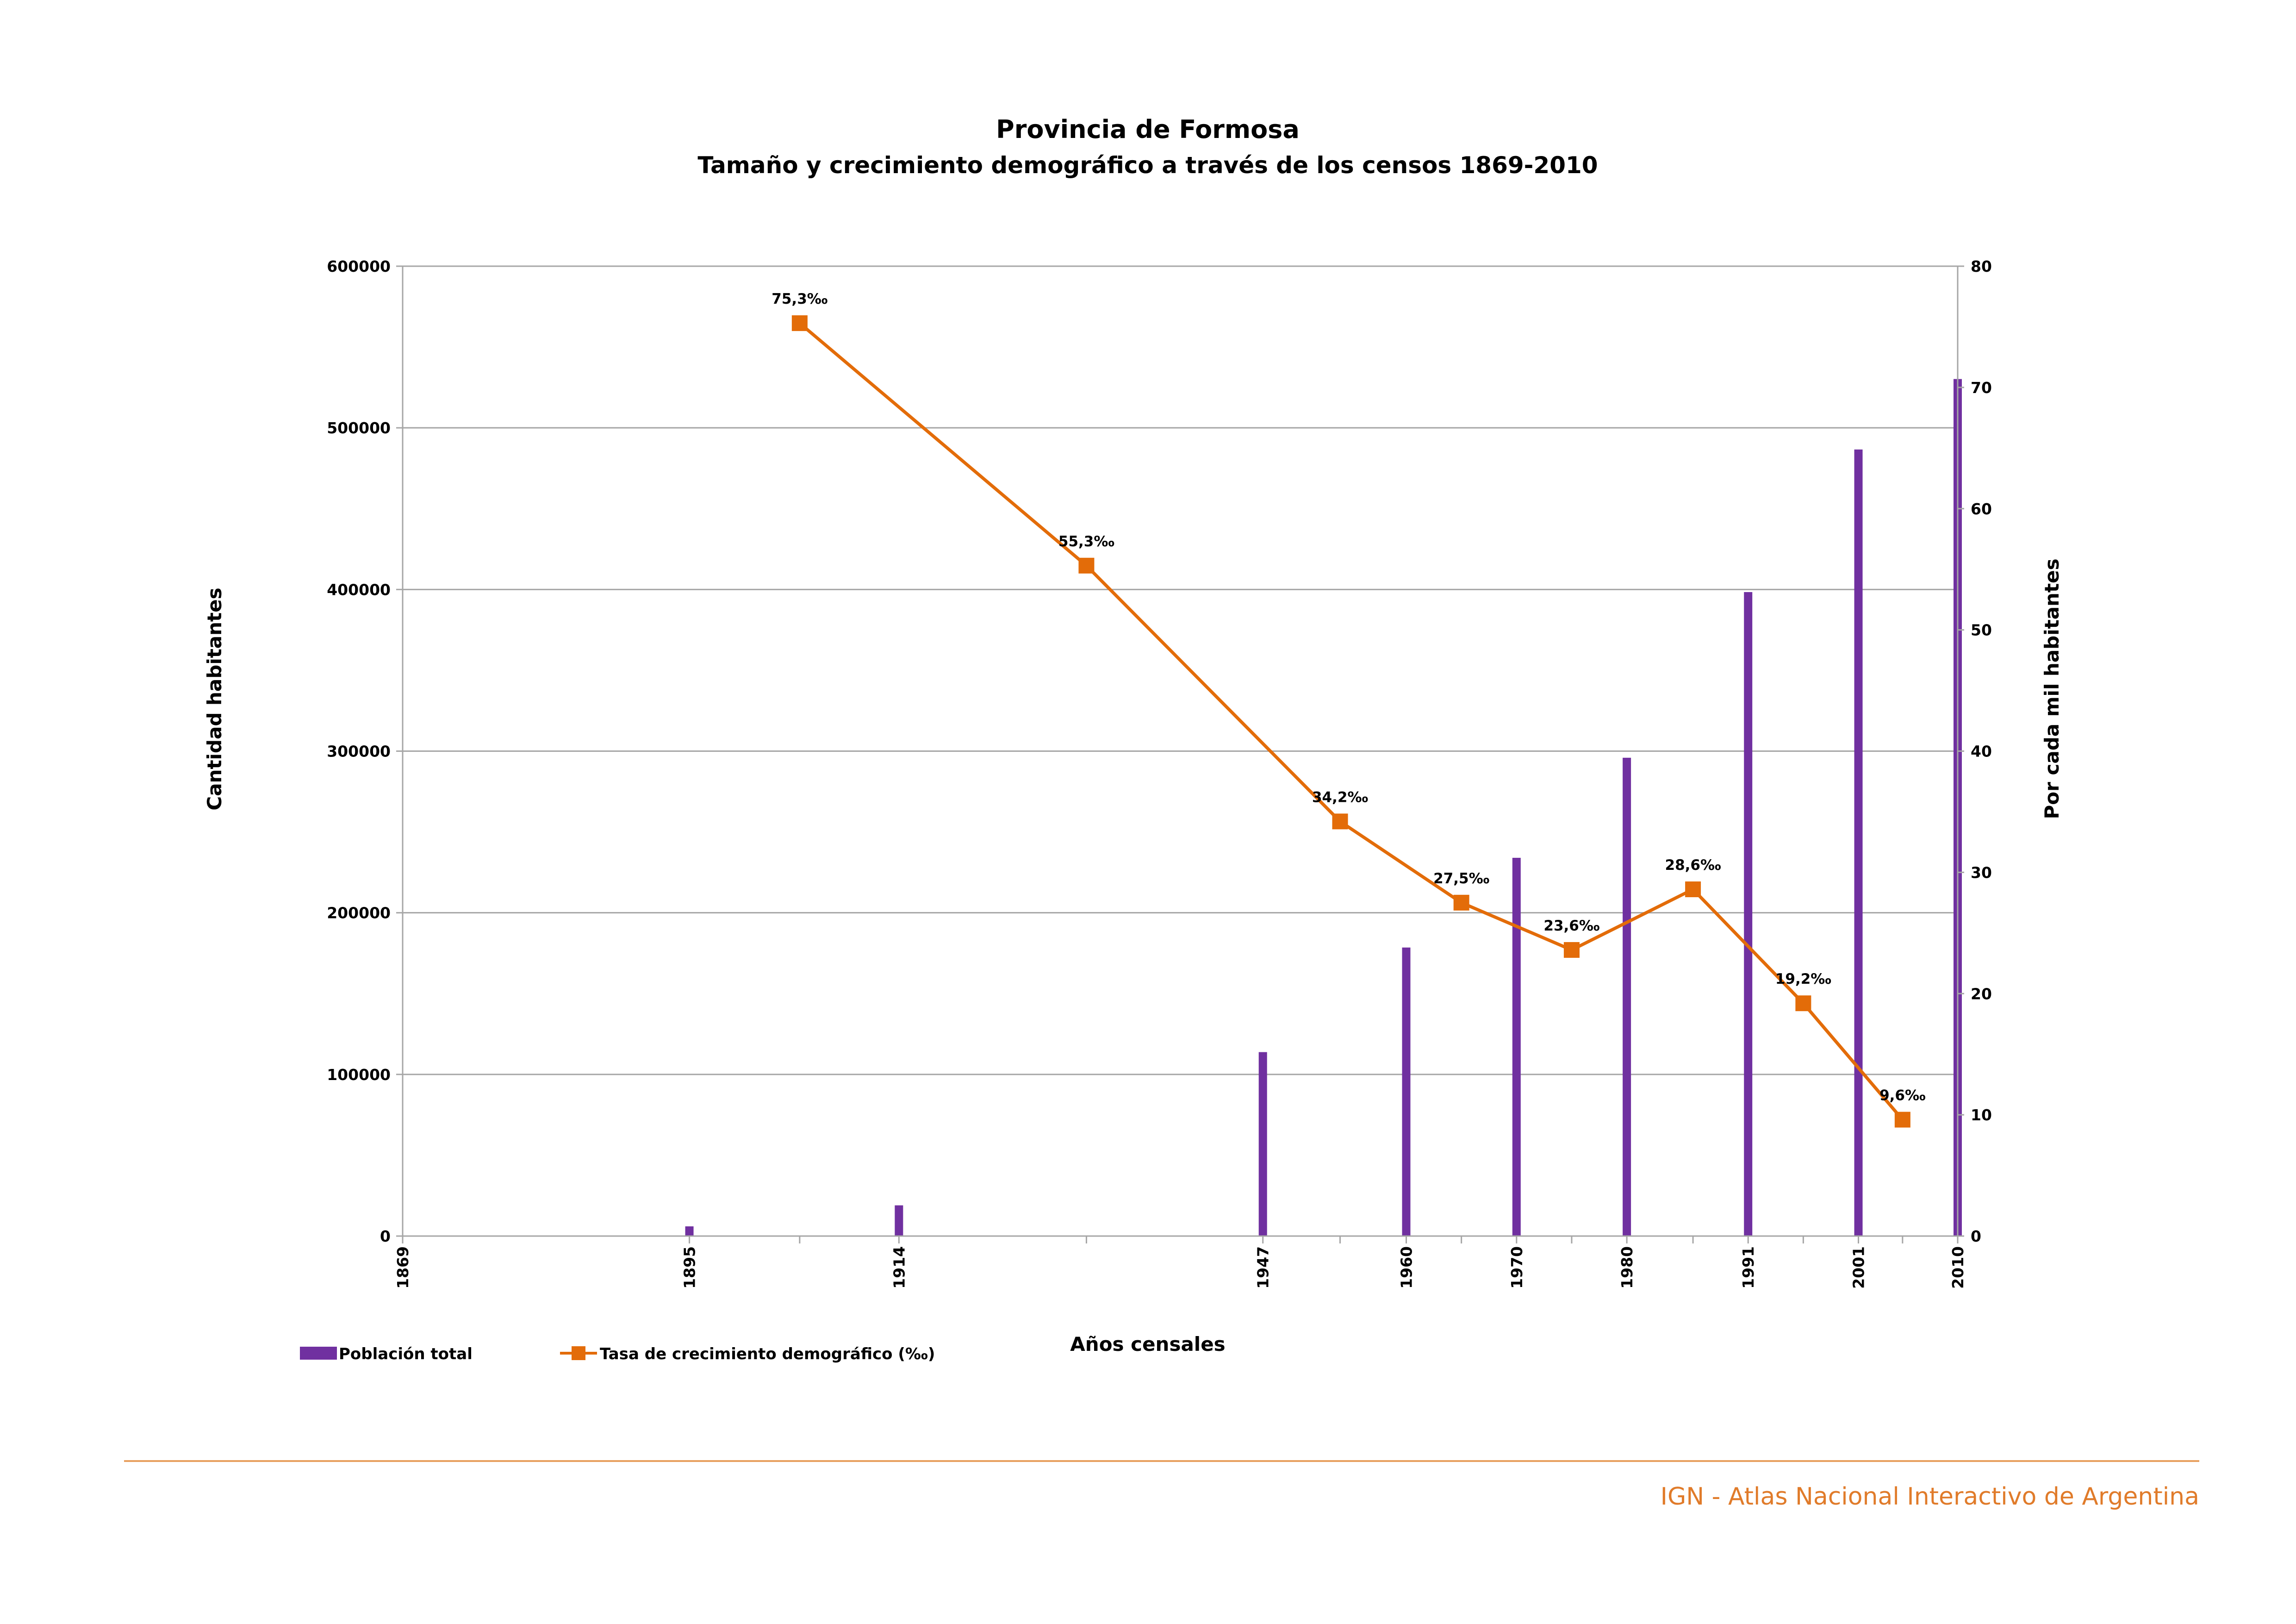  What do you see at coordinates (406, 1354) in the screenshot?
I see `legend-label-bars: Población total` at bounding box center [406, 1354].